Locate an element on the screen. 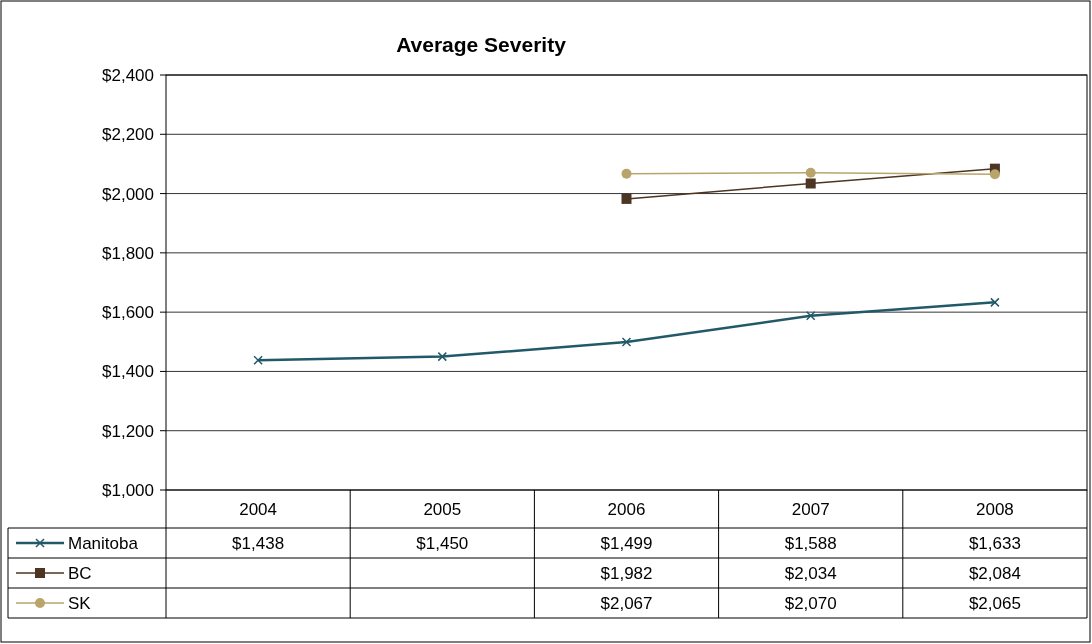 This screenshot has width=1092, height=644. data-label: $2,065 is located at coordinates (994, 603).